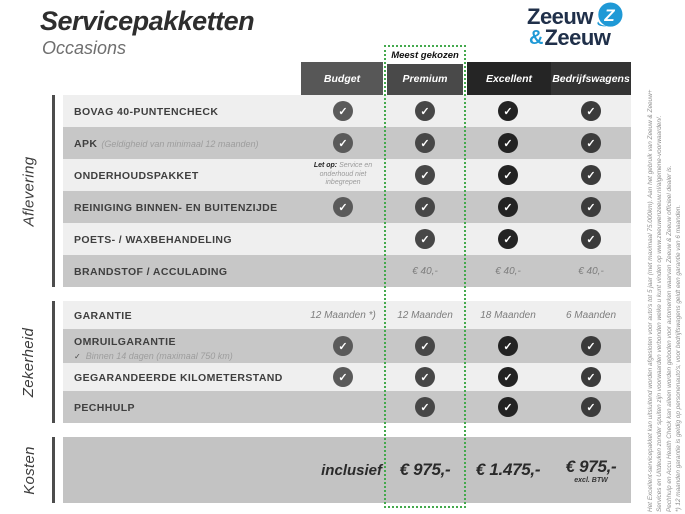  I want to click on row-label-cell: GARANTIE, so click(182, 315).